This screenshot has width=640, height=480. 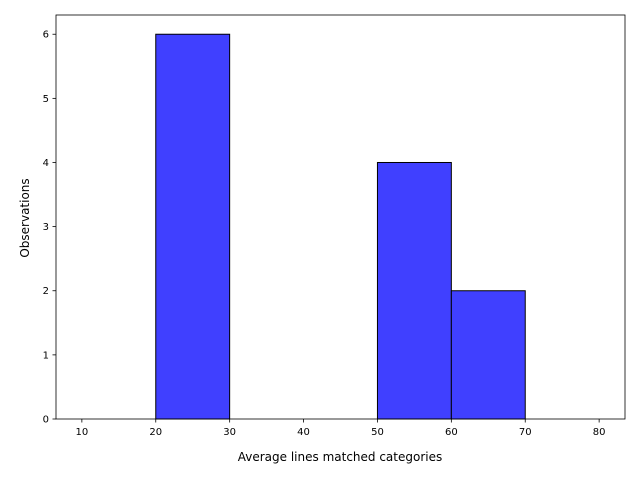 I want to click on x-axis-label: Average lines matched categories, so click(x=340, y=457).